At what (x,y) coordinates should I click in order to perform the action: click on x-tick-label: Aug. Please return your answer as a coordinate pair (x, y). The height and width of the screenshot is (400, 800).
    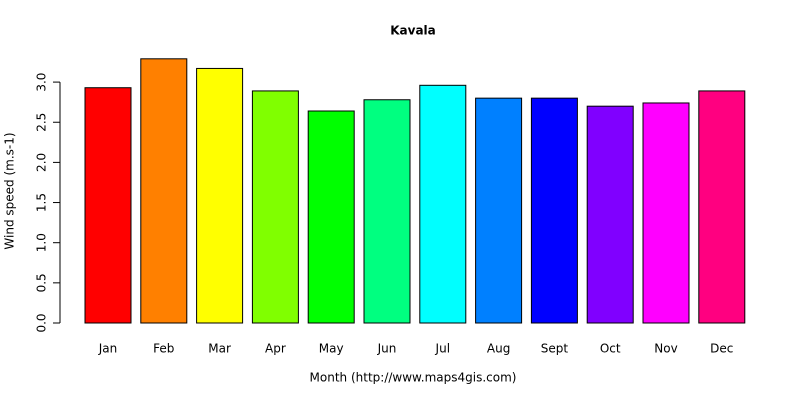
    Looking at the image, I should click on (498, 349).